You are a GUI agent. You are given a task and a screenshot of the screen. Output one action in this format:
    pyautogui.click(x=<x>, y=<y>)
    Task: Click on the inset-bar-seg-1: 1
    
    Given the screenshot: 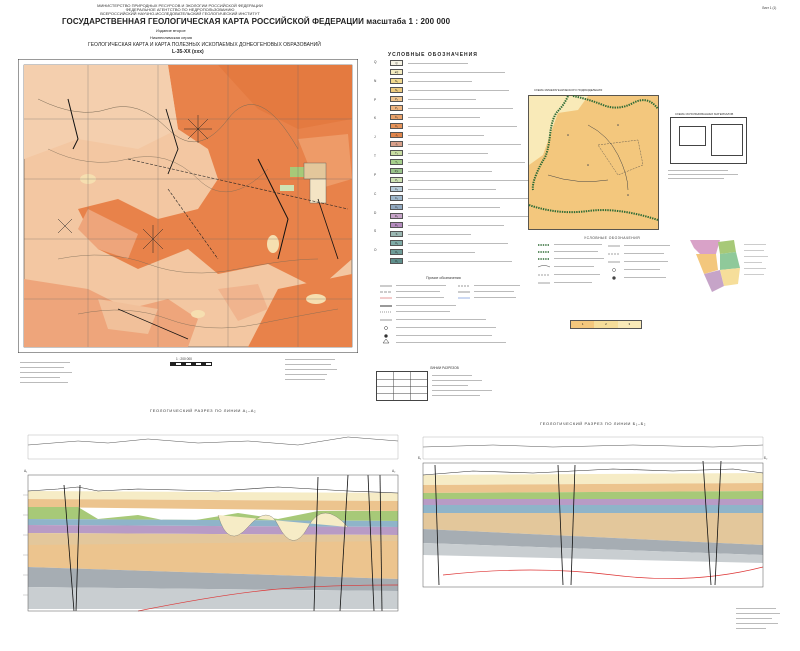 What is the action you would take?
    pyautogui.click(x=583, y=324)
    